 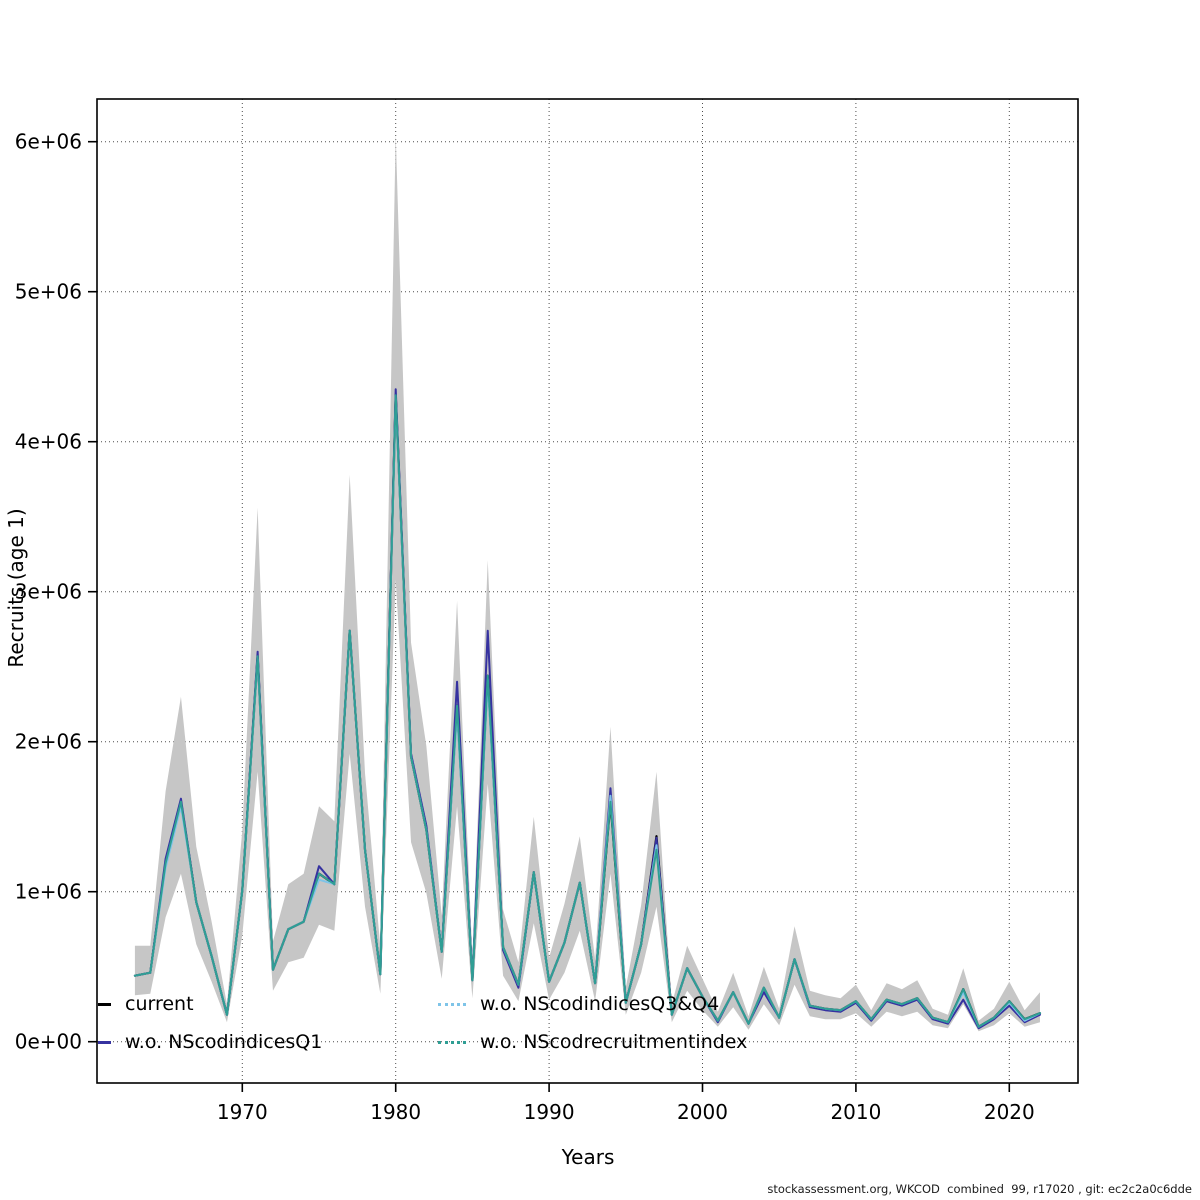 What do you see at coordinates (48, 442) in the screenshot?
I see `y-tick-label: 4e+06` at bounding box center [48, 442].